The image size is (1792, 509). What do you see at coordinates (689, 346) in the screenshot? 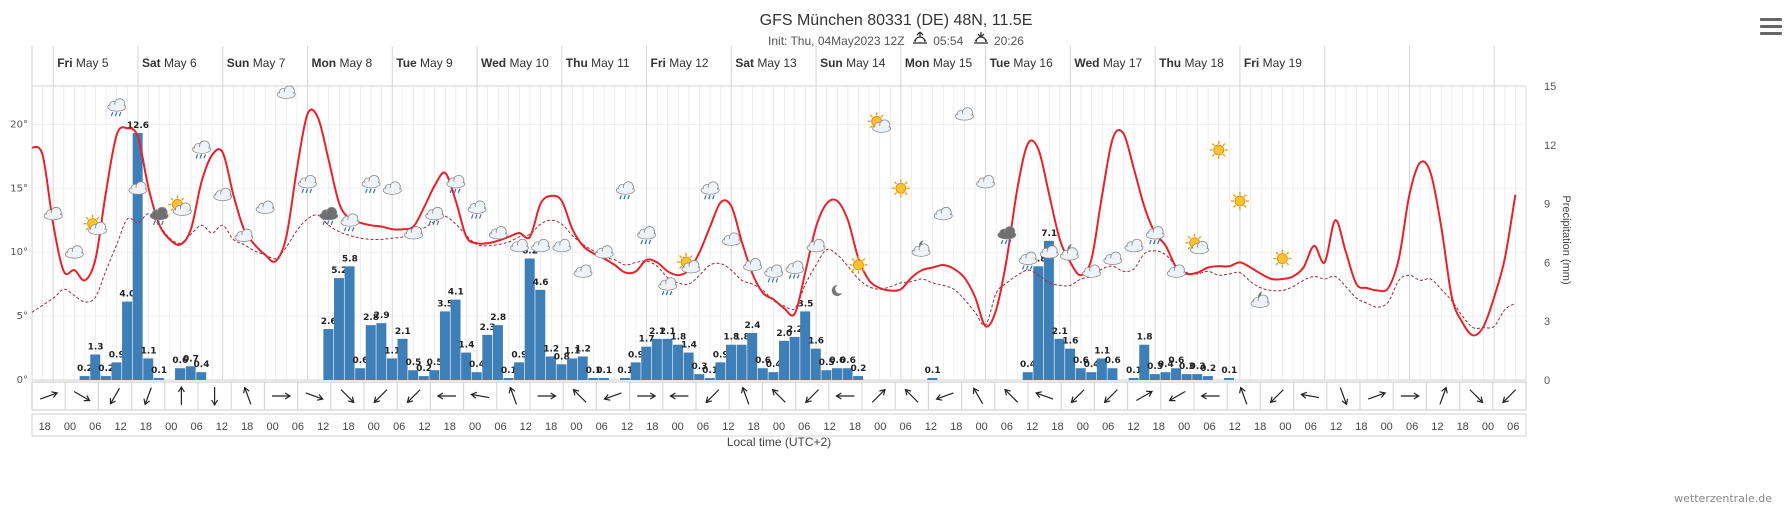
I see `precip-label: 1.4` at bounding box center [689, 346].